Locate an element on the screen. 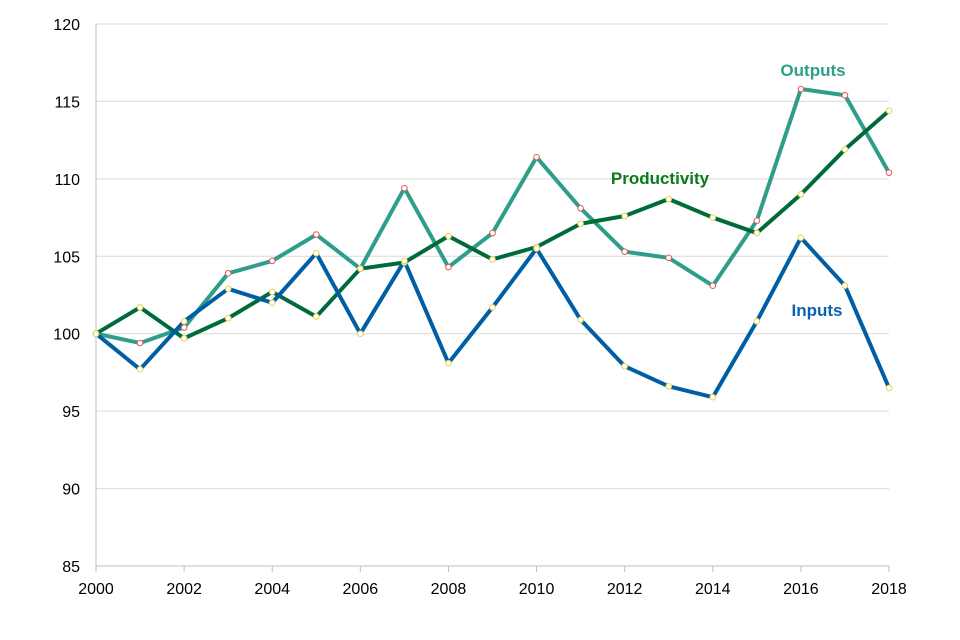 This screenshot has width=960, height=640. point-inputs-2004 is located at coordinates (272, 303).